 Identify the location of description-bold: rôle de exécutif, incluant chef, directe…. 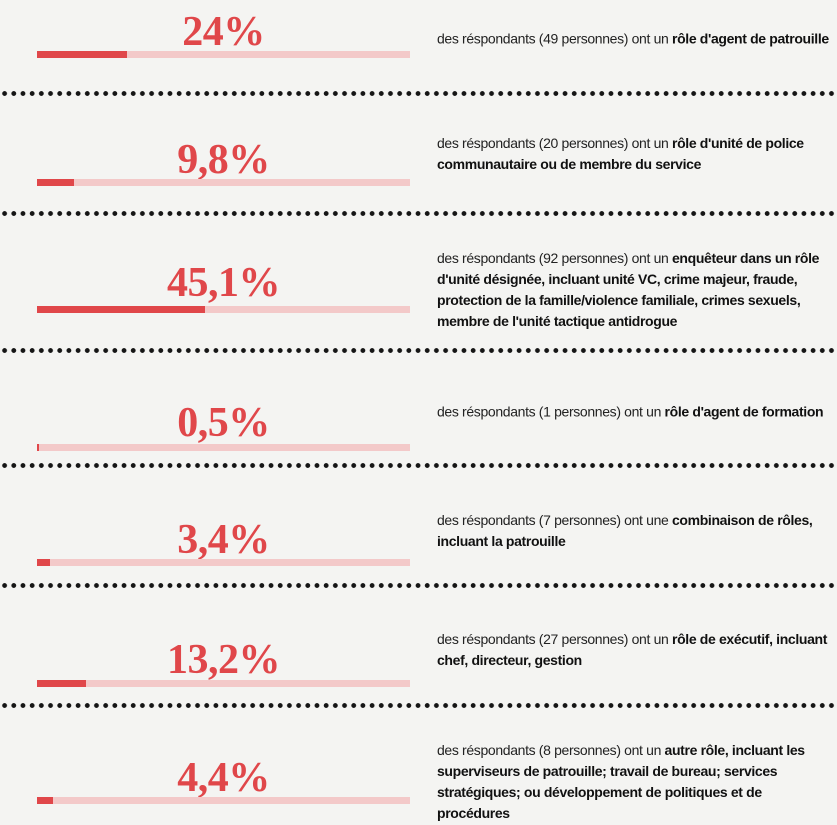
(632, 649).